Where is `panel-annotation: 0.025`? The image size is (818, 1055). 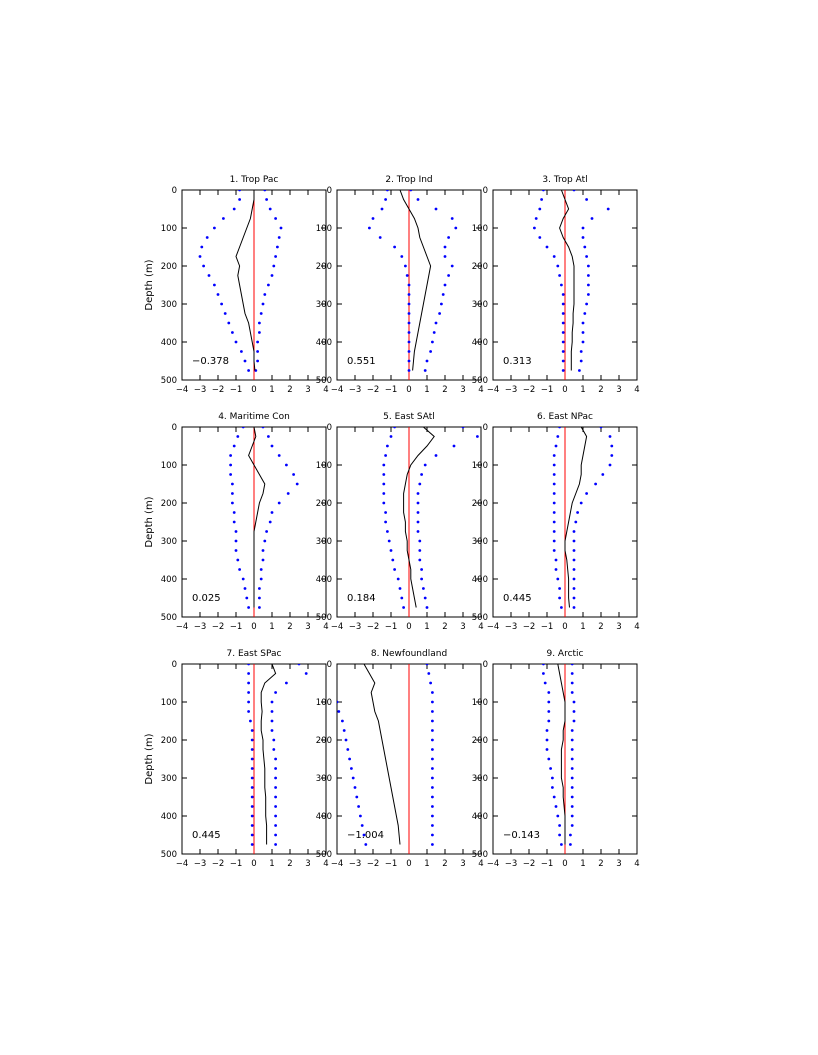 panel-annotation: 0.025 is located at coordinates (206, 598).